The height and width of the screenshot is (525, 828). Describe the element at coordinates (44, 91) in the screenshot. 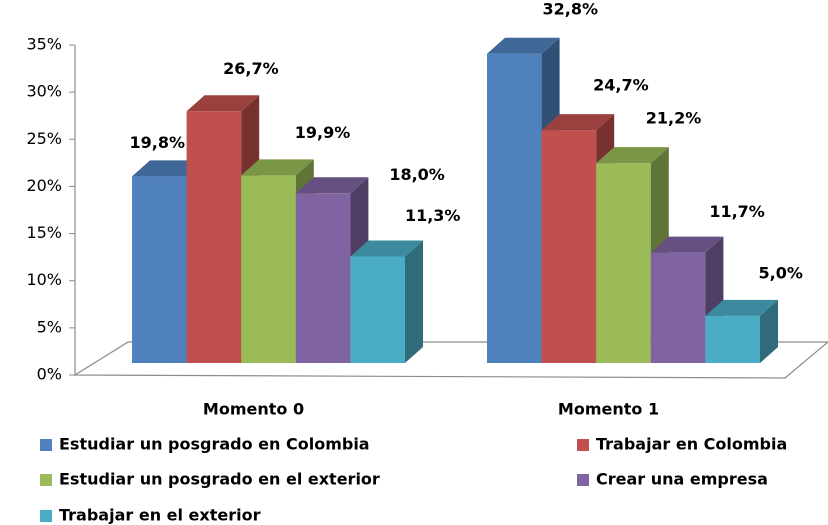

I see `y-tick-label: 30%` at that location.